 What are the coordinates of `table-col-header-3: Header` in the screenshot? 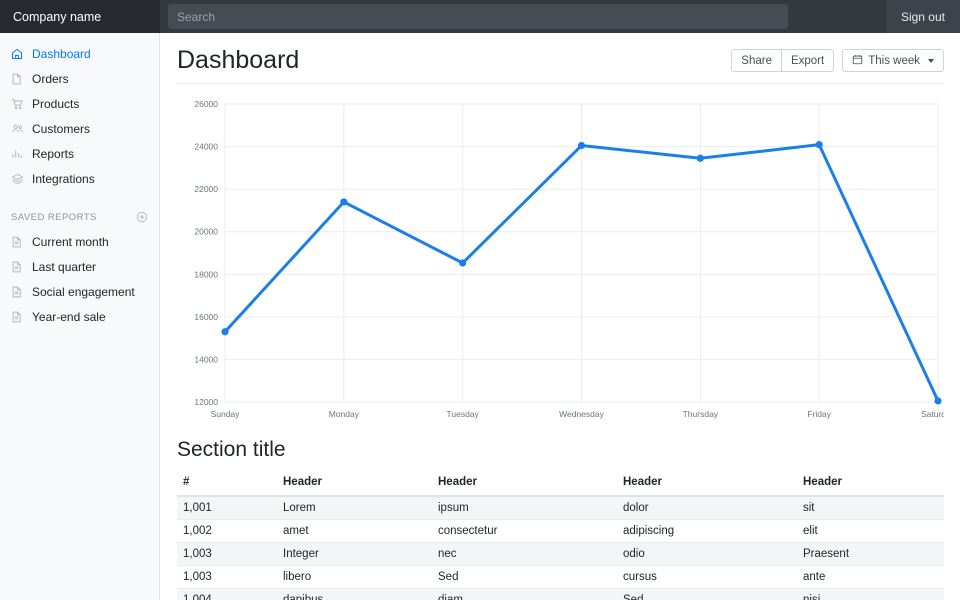 It's located at (707, 484).